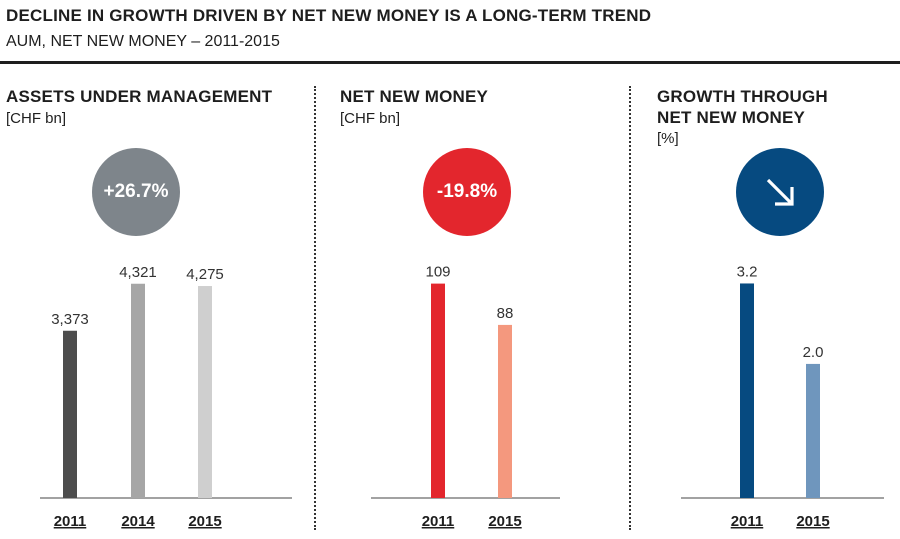 This screenshot has width=900, height=539. What do you see at coordinates (742, 96) in the screenshot?
I see `panel-title: GROWTH THROUGH` at bounding box center [742, 96].